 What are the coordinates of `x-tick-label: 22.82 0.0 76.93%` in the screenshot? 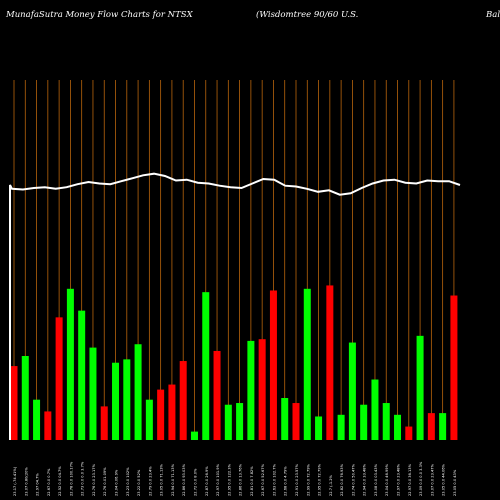 It's located at (342, 479).